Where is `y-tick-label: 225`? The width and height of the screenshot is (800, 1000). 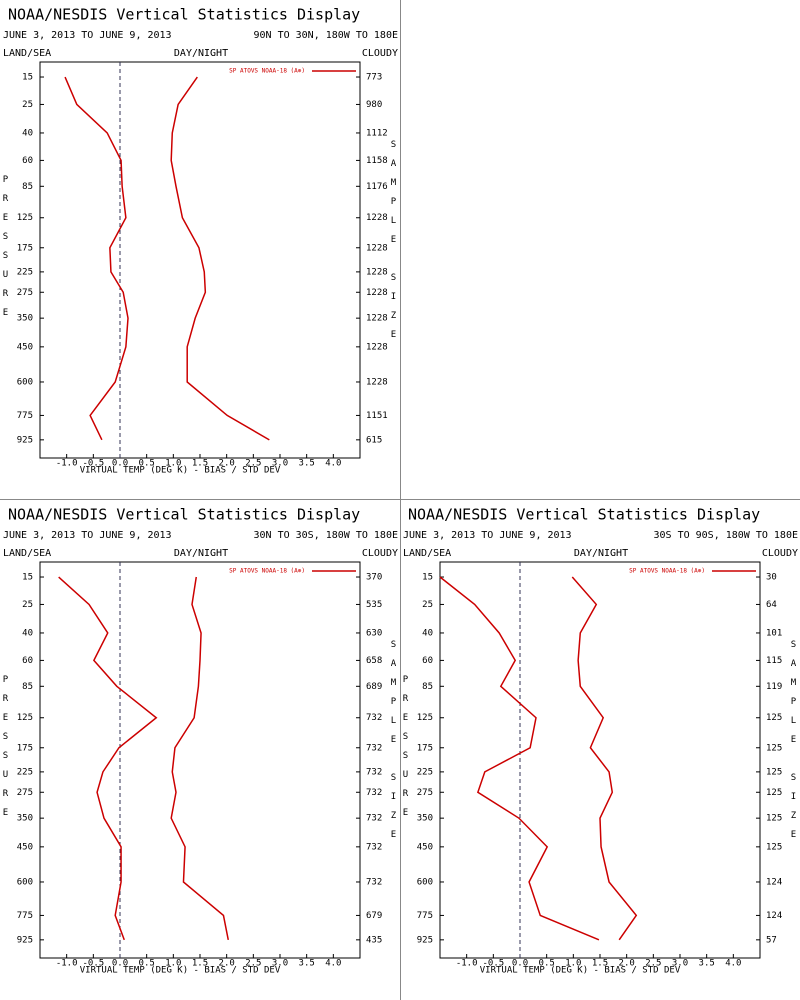 y-tick-label: 225 is located at coordinates (425, 772).